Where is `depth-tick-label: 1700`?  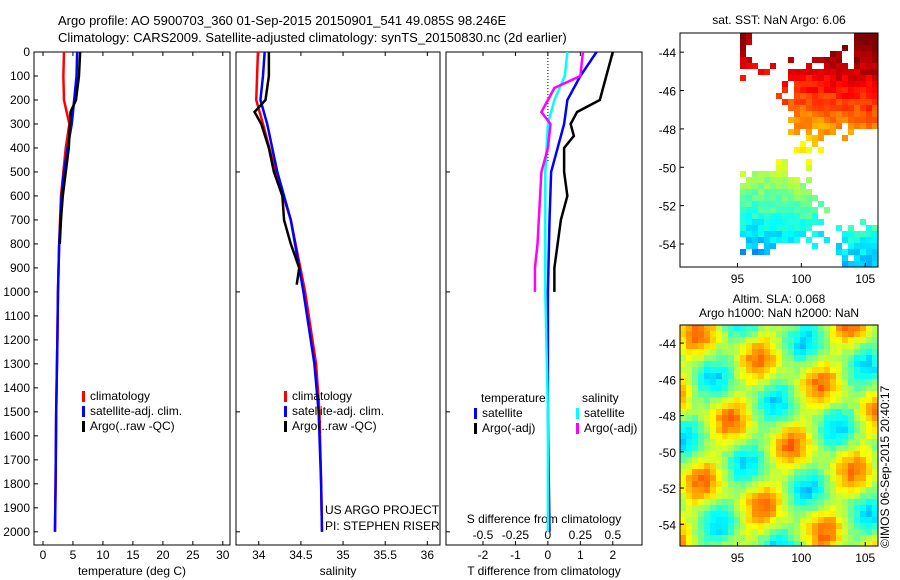
depth-tick-label: 1700 is located at coordinates (16, 460).